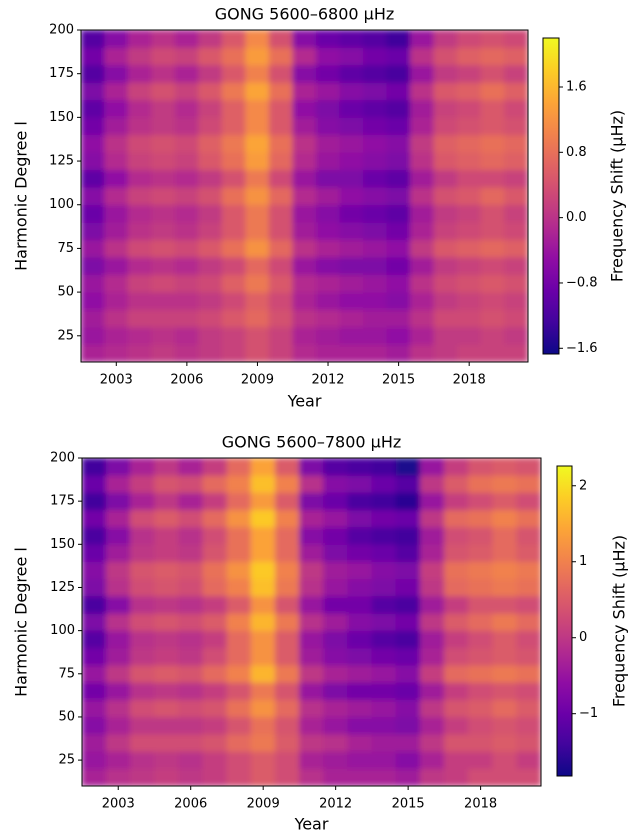 Image resolution: width=644 pixels, height=836 pixels. Describe the element at coordinates (62, 587) in the screenshot. I see `y-tick-label: 125` at that location.